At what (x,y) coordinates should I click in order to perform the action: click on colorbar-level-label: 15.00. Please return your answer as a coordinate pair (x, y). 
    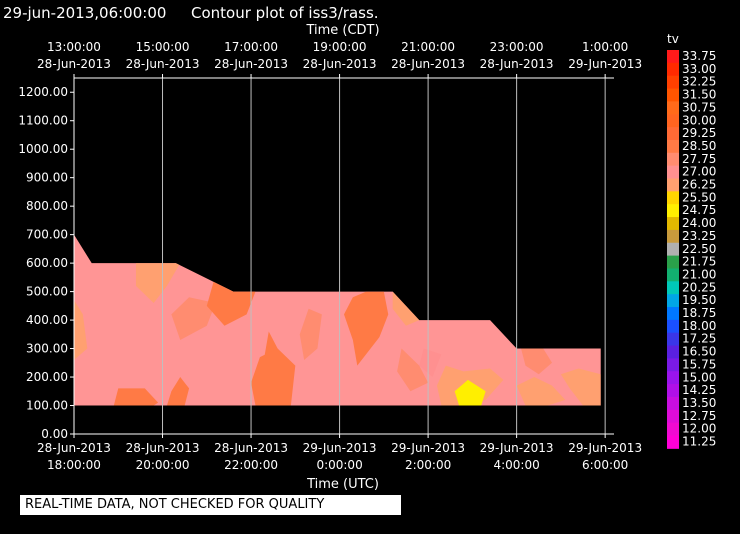
    Looking at the image, I should click on (699, 377).